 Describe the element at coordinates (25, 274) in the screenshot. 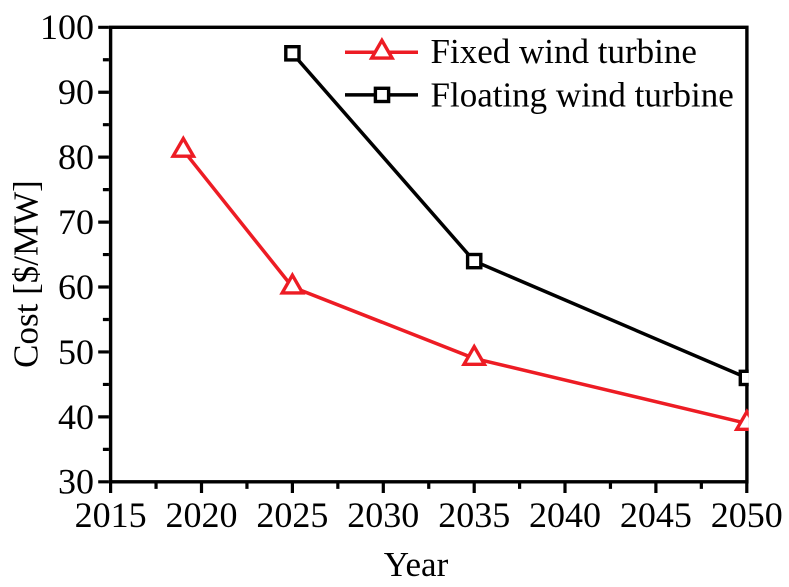

I see `svg-text: Cost [$/MW]` at that location.